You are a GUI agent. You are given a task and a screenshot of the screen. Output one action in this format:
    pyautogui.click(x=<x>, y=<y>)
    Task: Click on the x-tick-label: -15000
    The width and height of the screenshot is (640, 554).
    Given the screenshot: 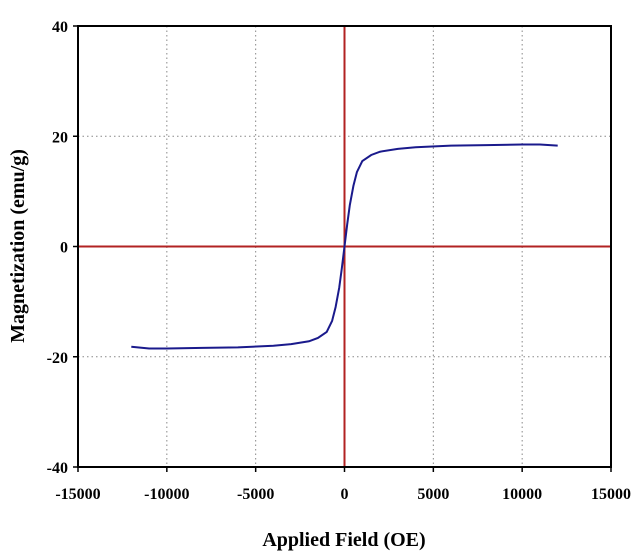 What is the action you would take?
    pyautogui.click(x=77, y=494)
    